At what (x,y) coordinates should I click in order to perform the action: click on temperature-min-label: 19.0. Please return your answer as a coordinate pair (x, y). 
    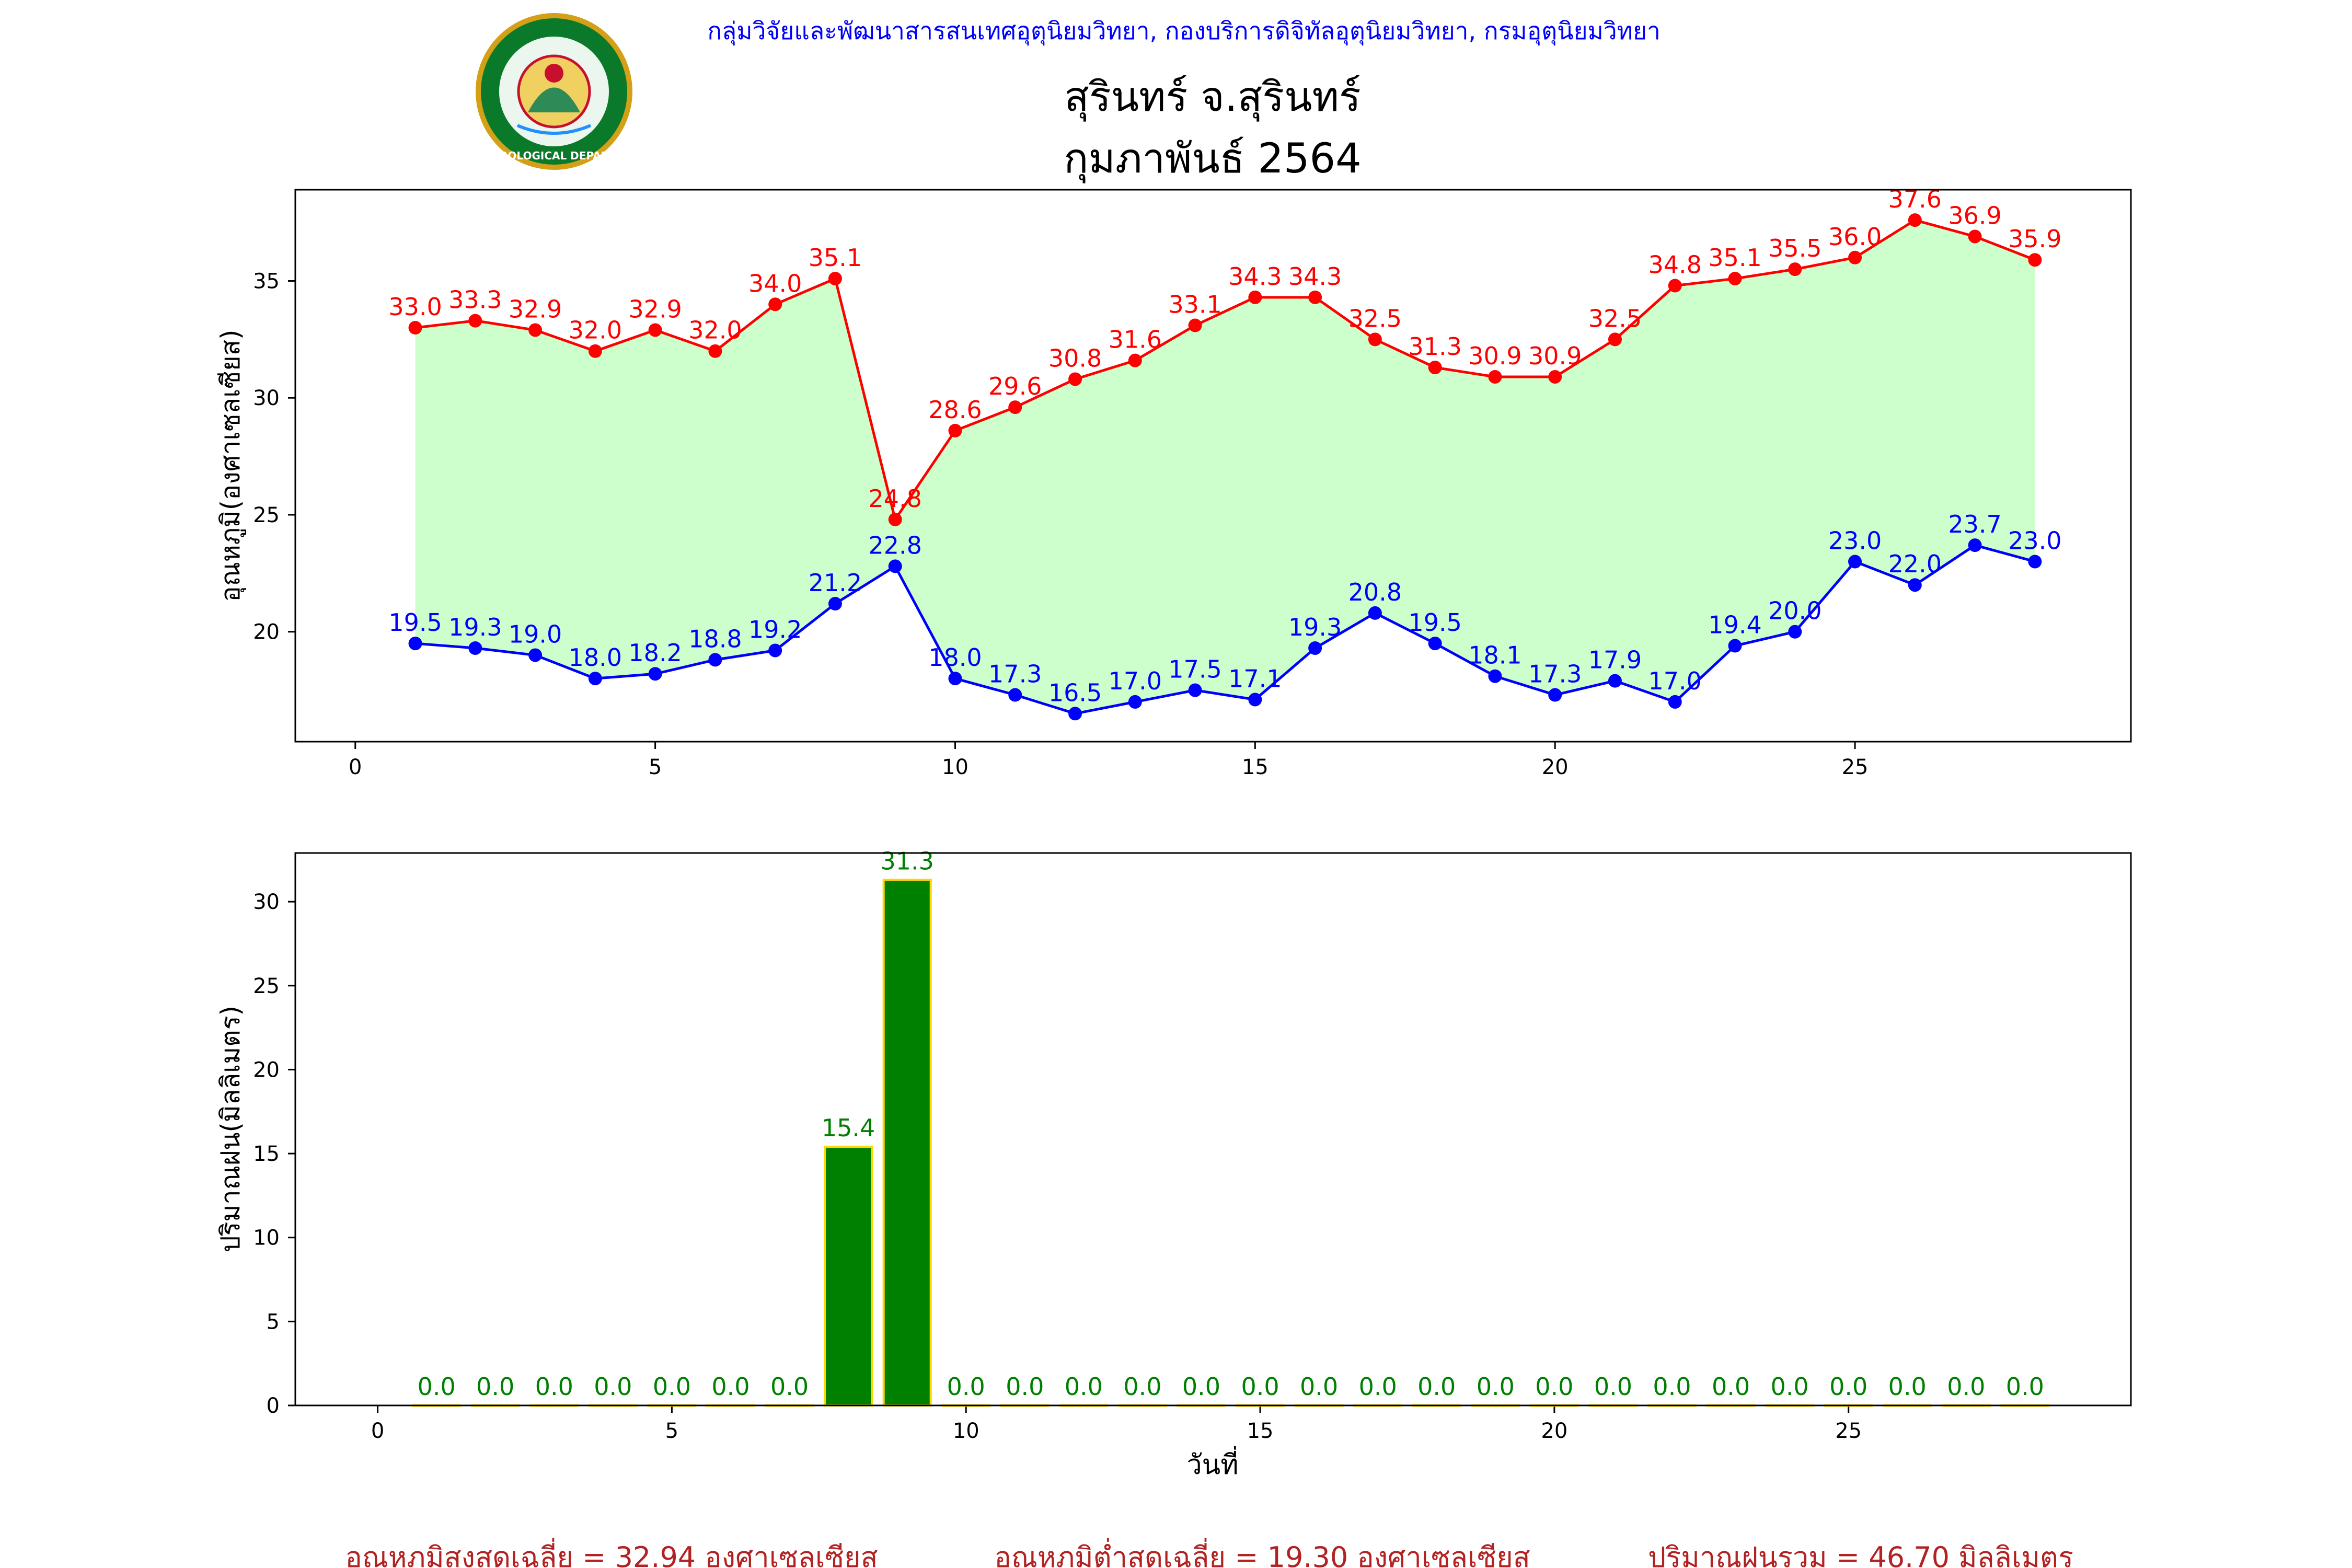
    Looking at the image, I should click on (535, 634).